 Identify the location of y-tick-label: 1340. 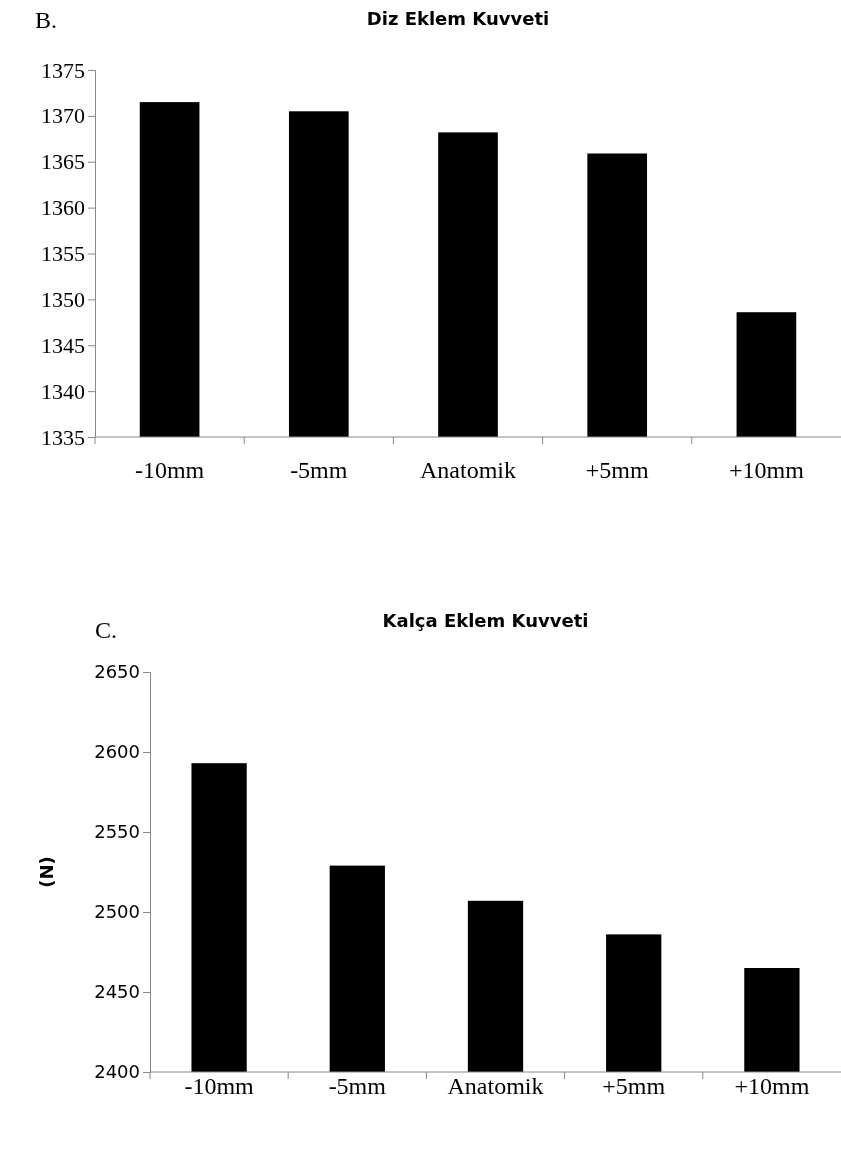
(63, 391).